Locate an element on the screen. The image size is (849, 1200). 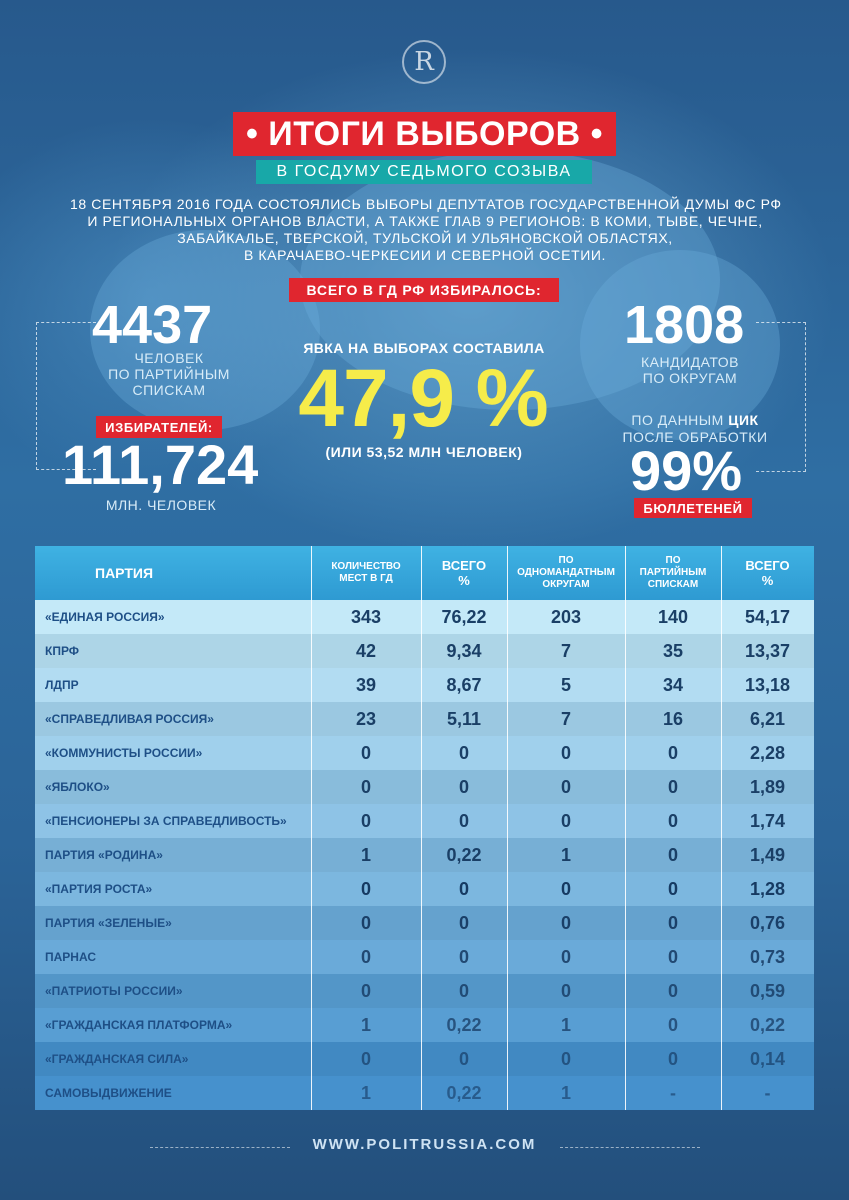
table-row: «ЯБЛОКО» 0 0 0 0 1,89 is located at coordinates (424, 787).